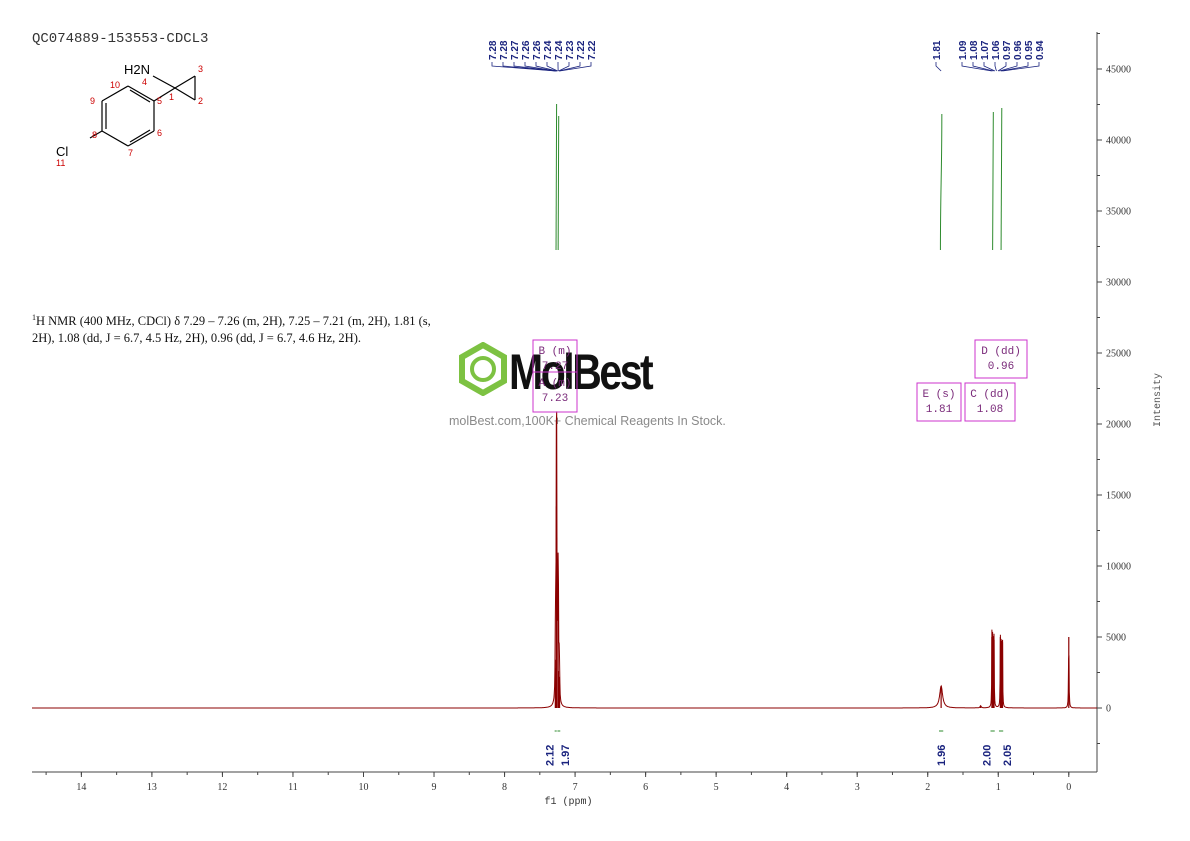 The width and height of the screenshot is (1190, 841). I want to click on peak-label: 0.95, so click(1029, 50).